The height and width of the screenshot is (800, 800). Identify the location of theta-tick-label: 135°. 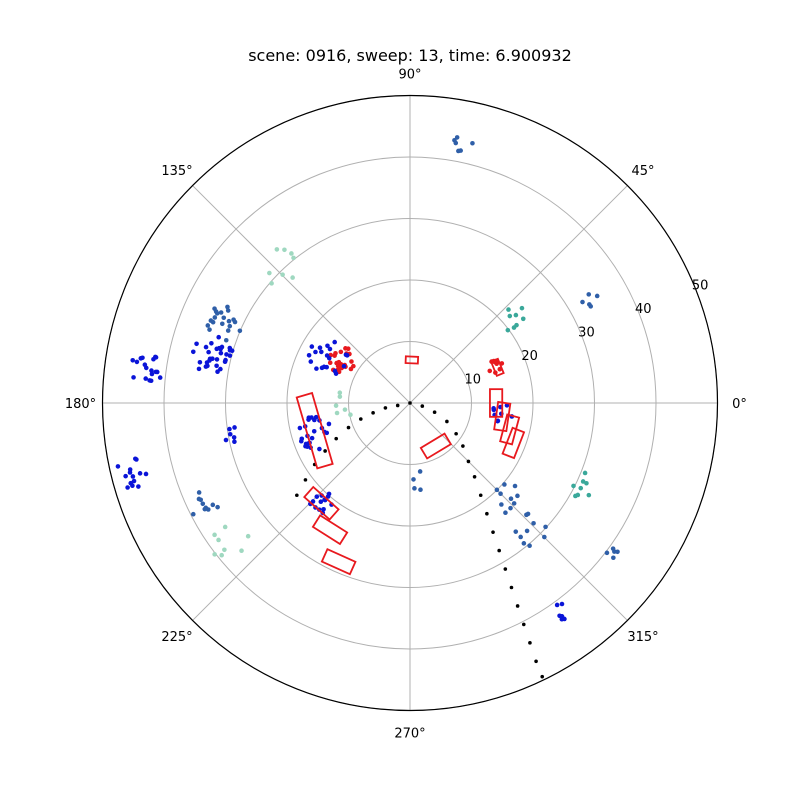
(176, 171).